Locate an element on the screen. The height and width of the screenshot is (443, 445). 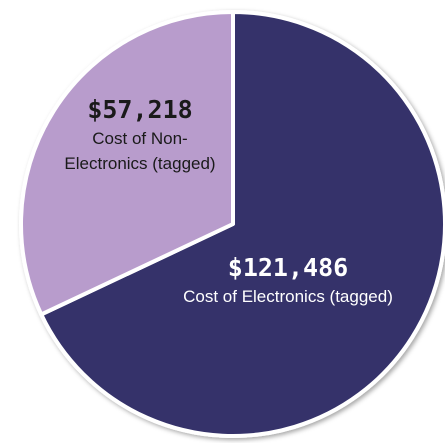
slice-label: $121,486 Cost of Electronics (tagged) is located at coordinates (288, 280).